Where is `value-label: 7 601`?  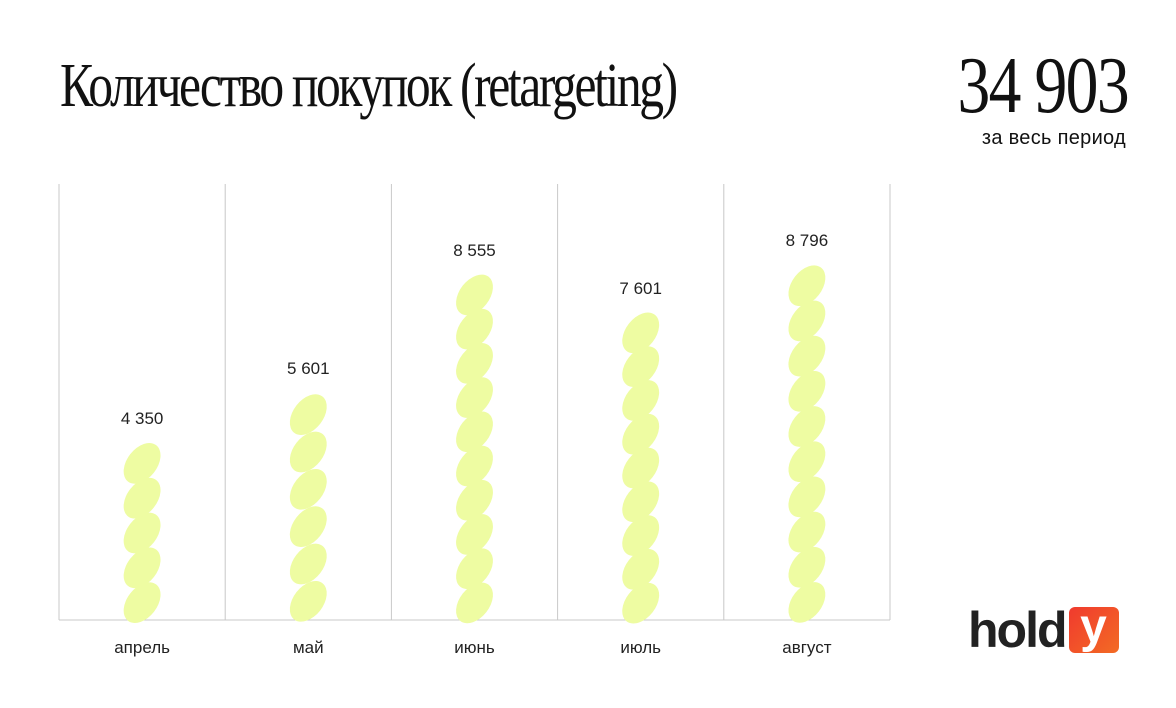 value-label: 7 601 is located at coordinates (640, 288).